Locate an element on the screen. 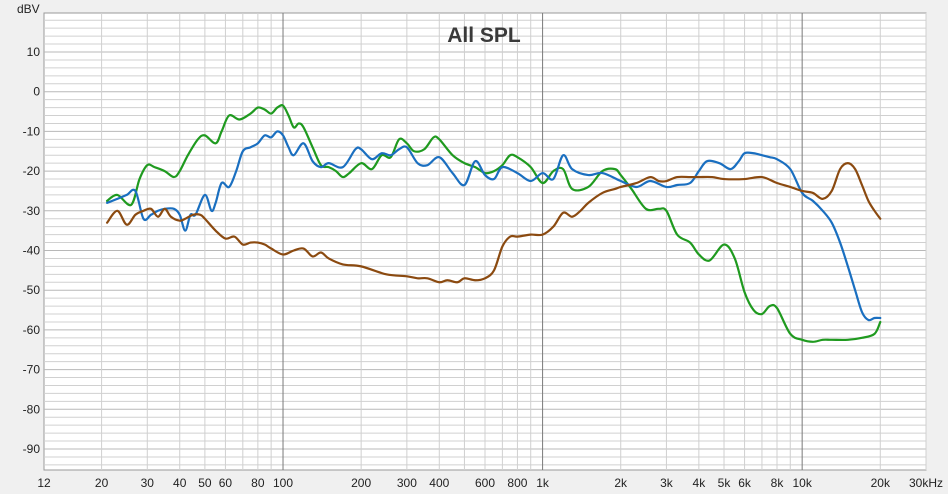  y-axis-unit-label: dBV is located at coordinates (28, 9).